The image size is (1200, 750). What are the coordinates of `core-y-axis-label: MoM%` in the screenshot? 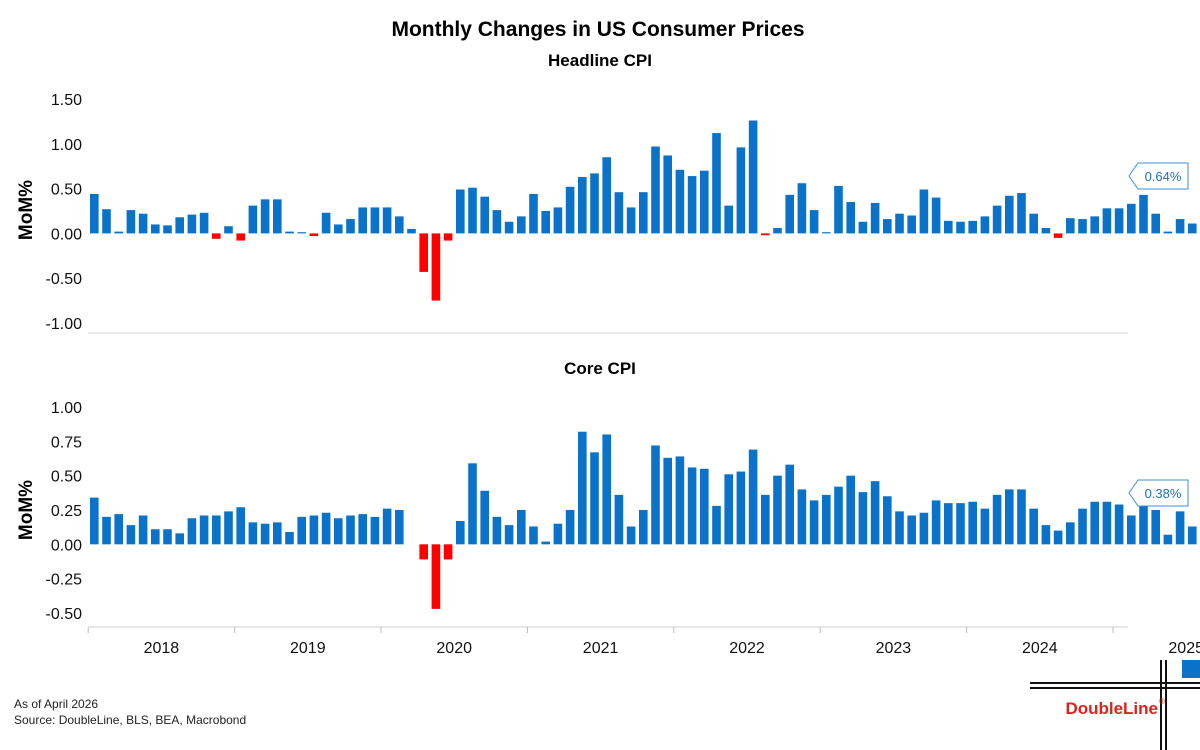 It's located at (26, 510).